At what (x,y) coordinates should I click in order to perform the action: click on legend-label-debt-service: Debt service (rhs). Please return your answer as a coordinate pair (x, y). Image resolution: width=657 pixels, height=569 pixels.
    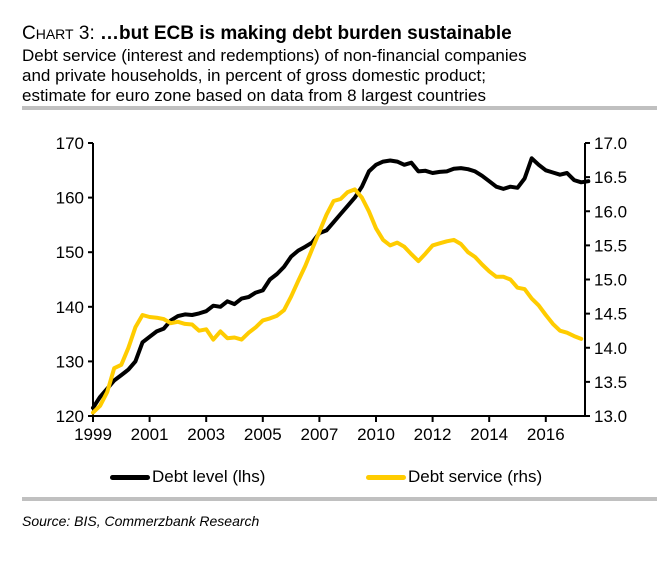
    Looking at the image, I should click on (475, 476).